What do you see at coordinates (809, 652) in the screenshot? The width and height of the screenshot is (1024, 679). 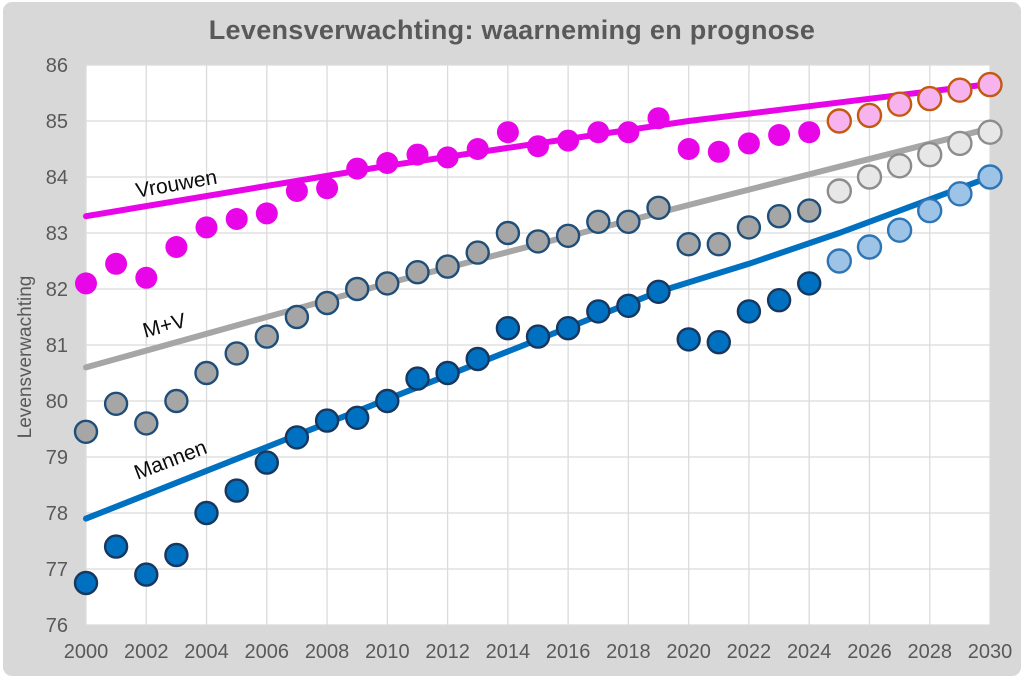 I see `x-tick-label: 2024` at bounding box center [809, 652].